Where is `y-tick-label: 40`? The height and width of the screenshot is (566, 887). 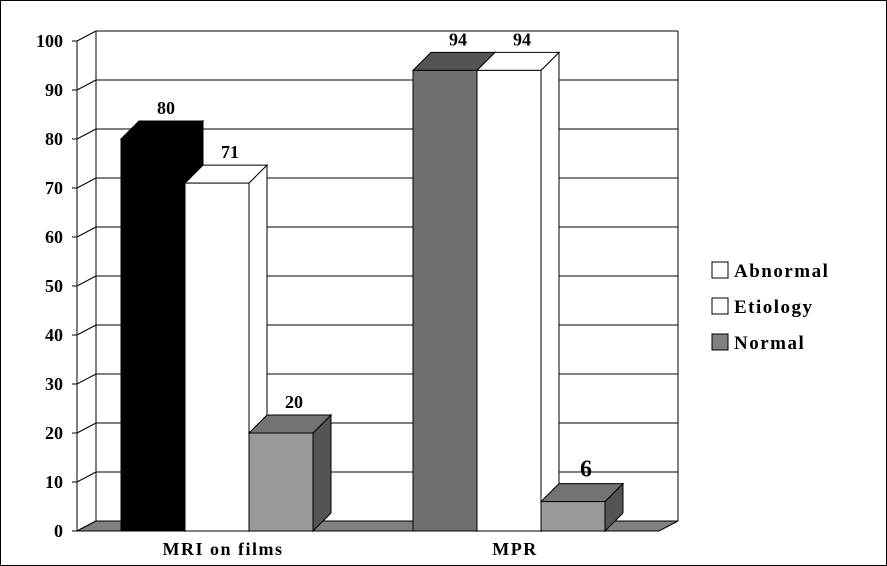 y-tick-label: 40 is located at coordinates (54, 335).